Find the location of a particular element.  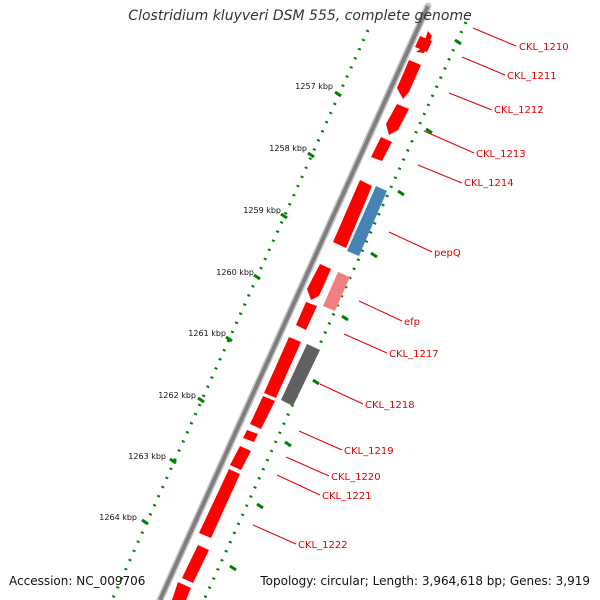

kbp-label: 1263 kbp is located at coordinates (147, 456).